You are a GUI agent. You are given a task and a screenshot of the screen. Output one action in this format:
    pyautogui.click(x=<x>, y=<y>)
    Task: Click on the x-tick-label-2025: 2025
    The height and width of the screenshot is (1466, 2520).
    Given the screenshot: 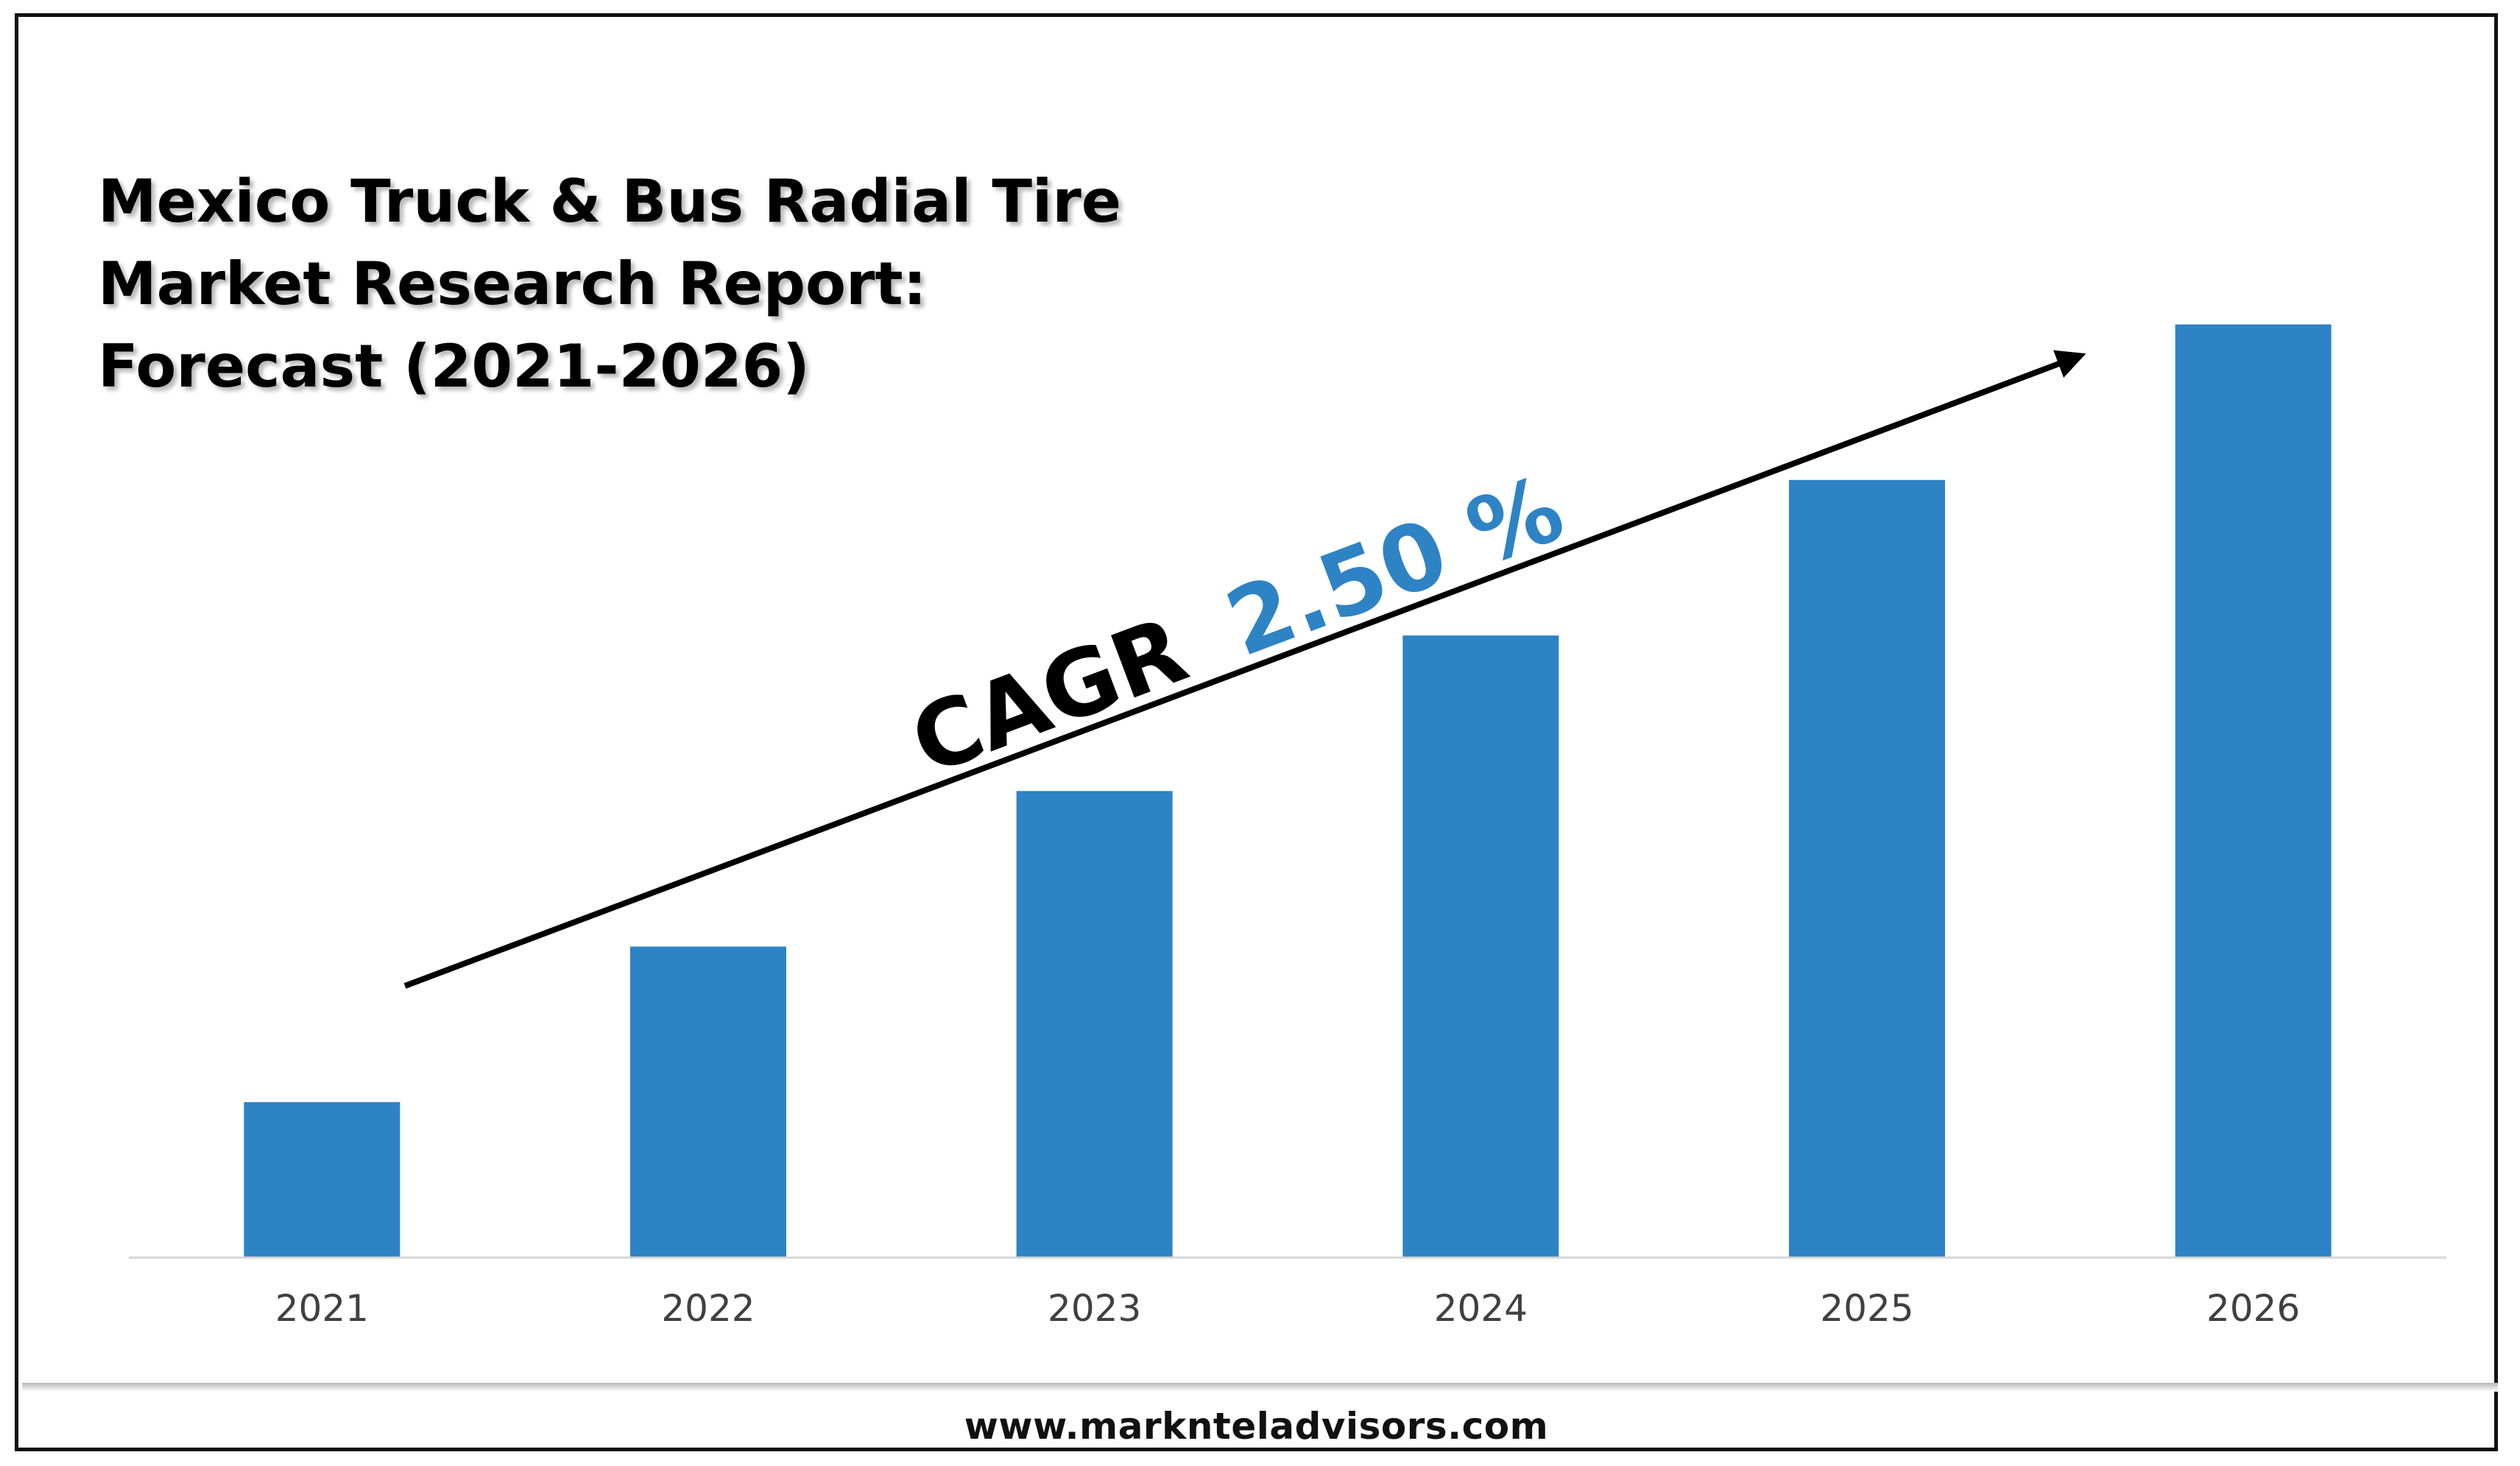 What is the action you would take?
    pyautogui.click(x=1866, y=1308)
    